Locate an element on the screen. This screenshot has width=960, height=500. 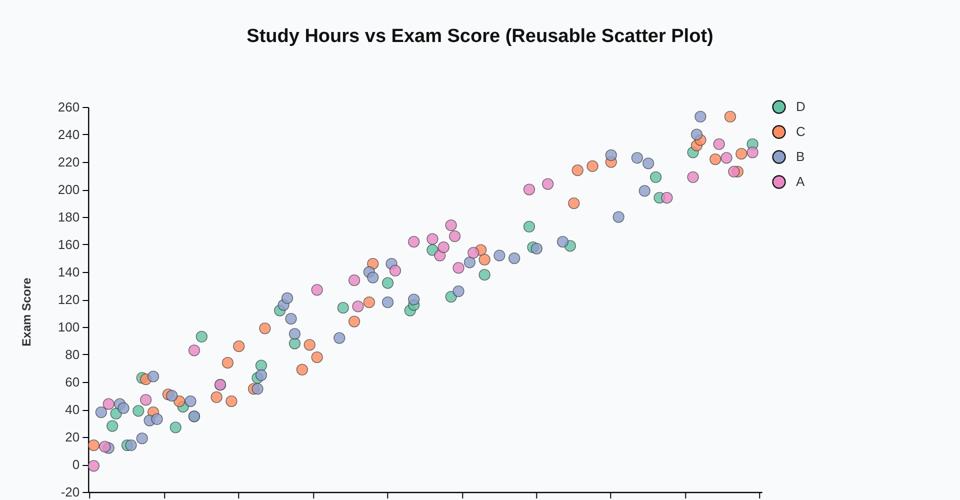
y-tick-label: 200 is located at coordinates (69, 189).